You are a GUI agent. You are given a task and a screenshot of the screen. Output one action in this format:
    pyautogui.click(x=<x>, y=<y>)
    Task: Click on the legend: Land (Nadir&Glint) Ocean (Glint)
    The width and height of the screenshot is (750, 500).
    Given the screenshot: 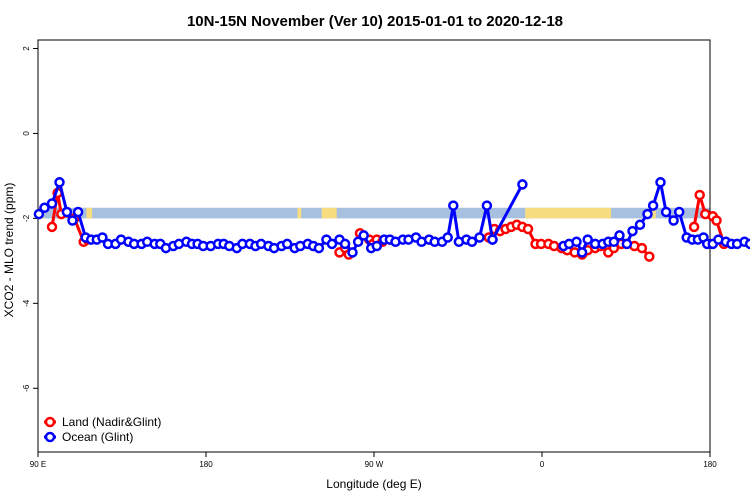 What is the action you would take?
    pyautogui.click(x=102, y=429)
    